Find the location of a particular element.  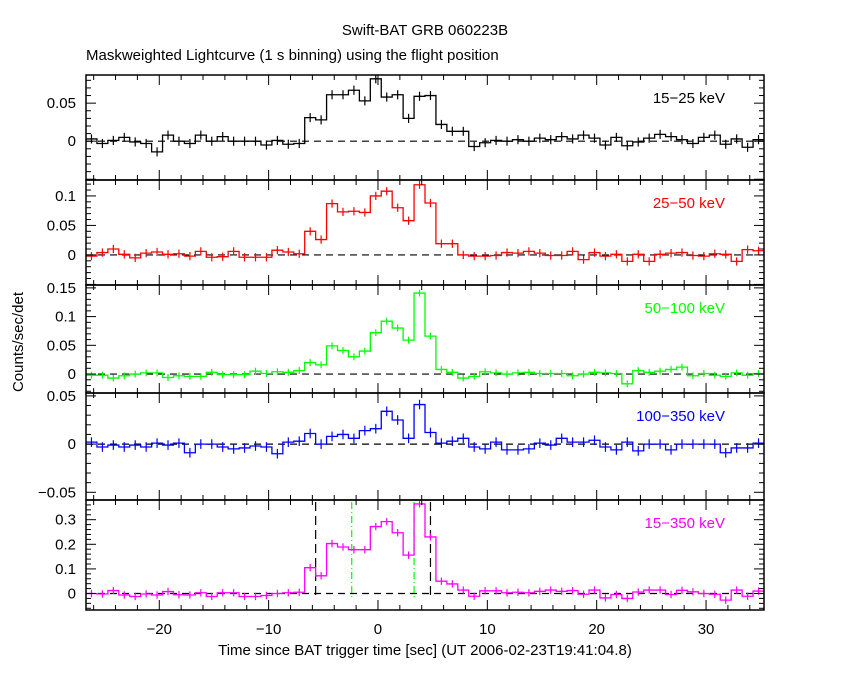

panel-1: 0 0.05 0.1 25−50 keV is located at coordinates (406, 232).